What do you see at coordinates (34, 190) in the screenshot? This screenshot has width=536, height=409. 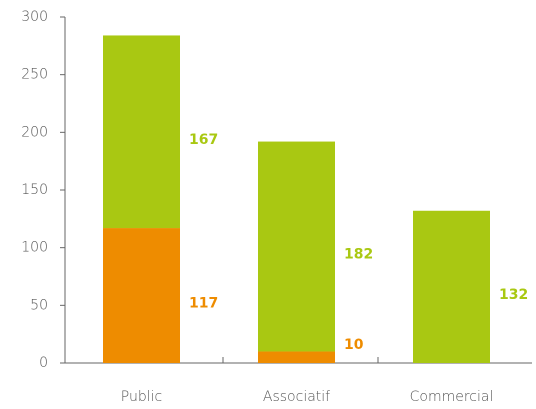 I see `y-tick-label: 150` at bounding box center [34, 190].